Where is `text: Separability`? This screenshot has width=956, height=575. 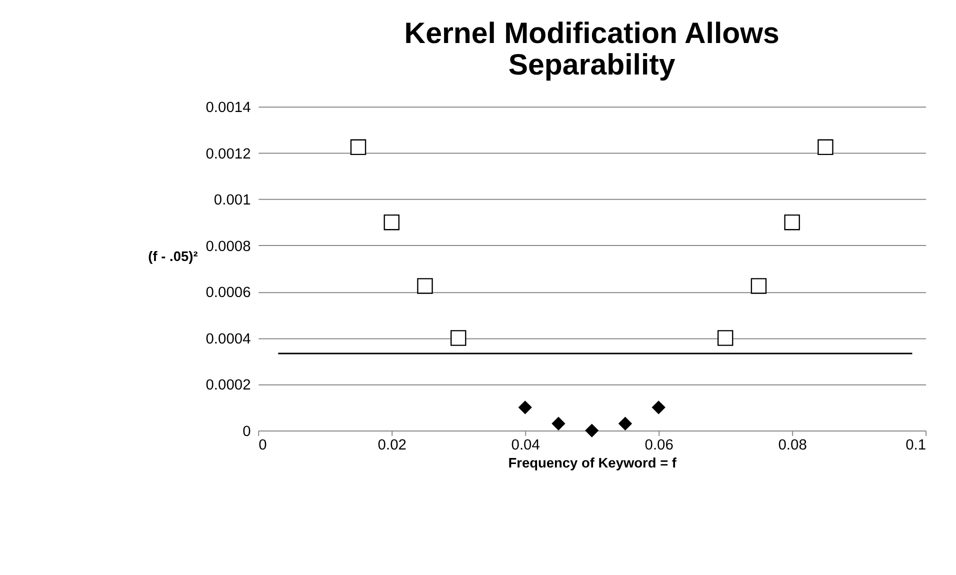 text: Separability is located at coordinates (592, 65).